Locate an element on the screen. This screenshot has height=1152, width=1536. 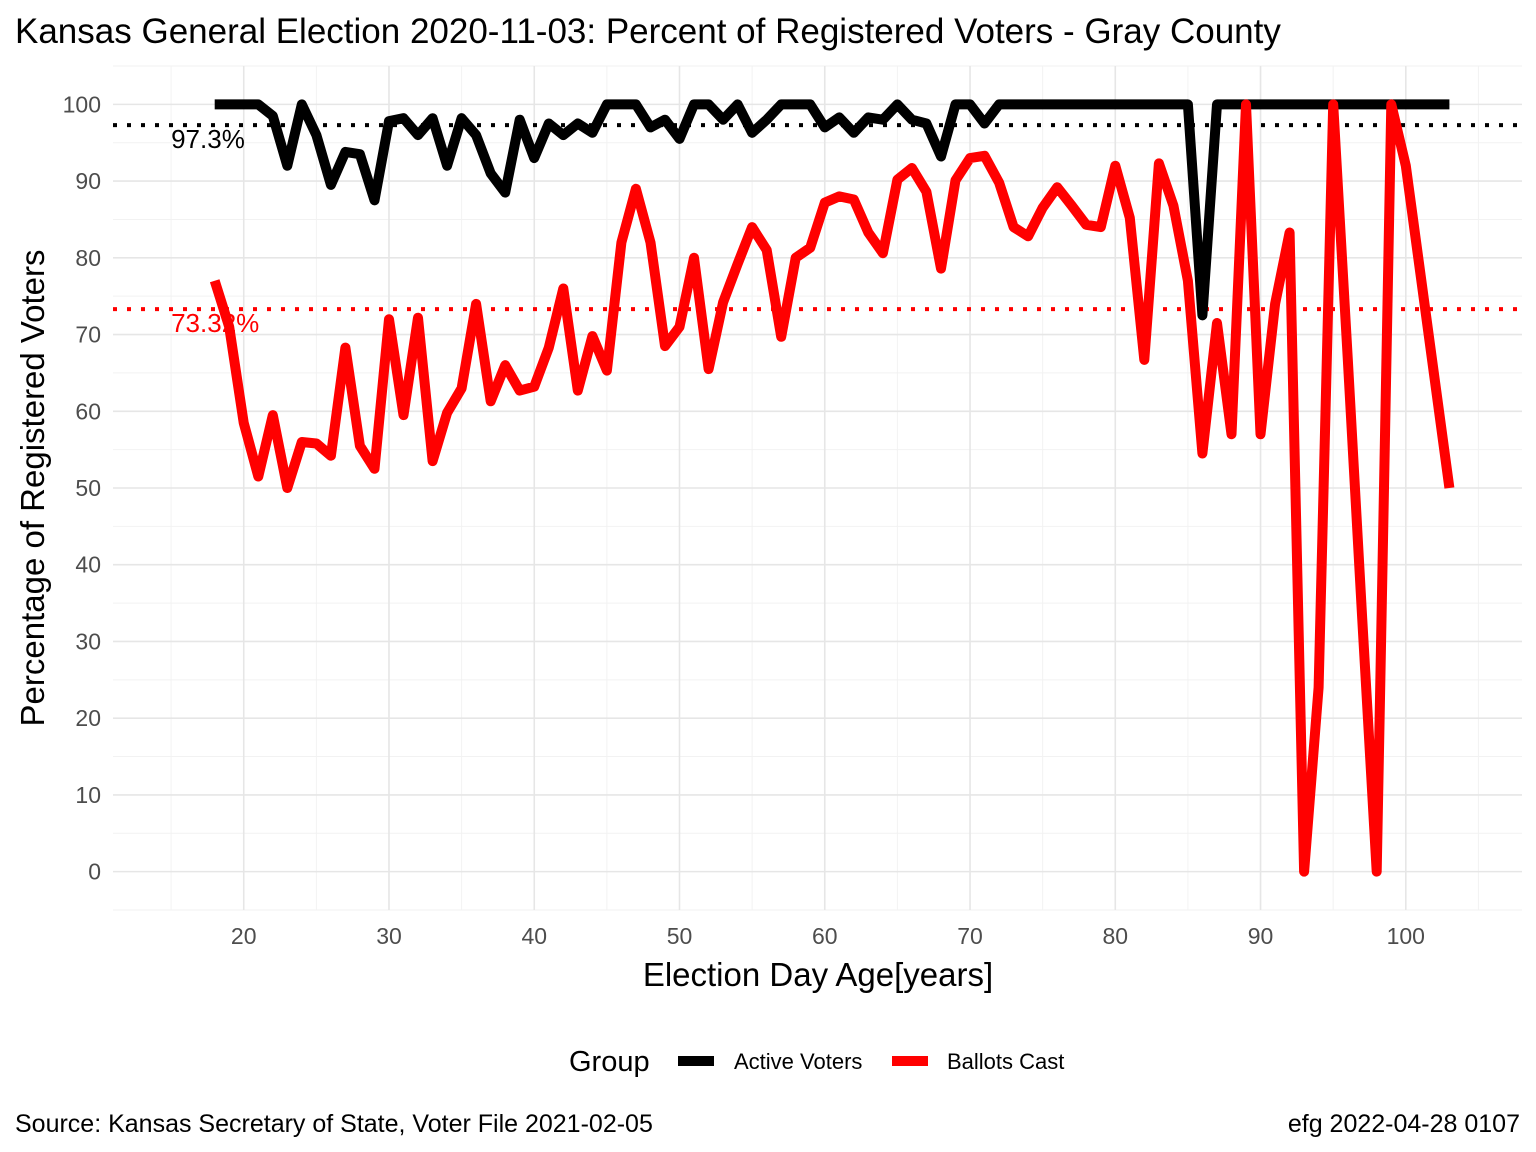
y-tick-label: 80 is located at coordinates (88, 258).